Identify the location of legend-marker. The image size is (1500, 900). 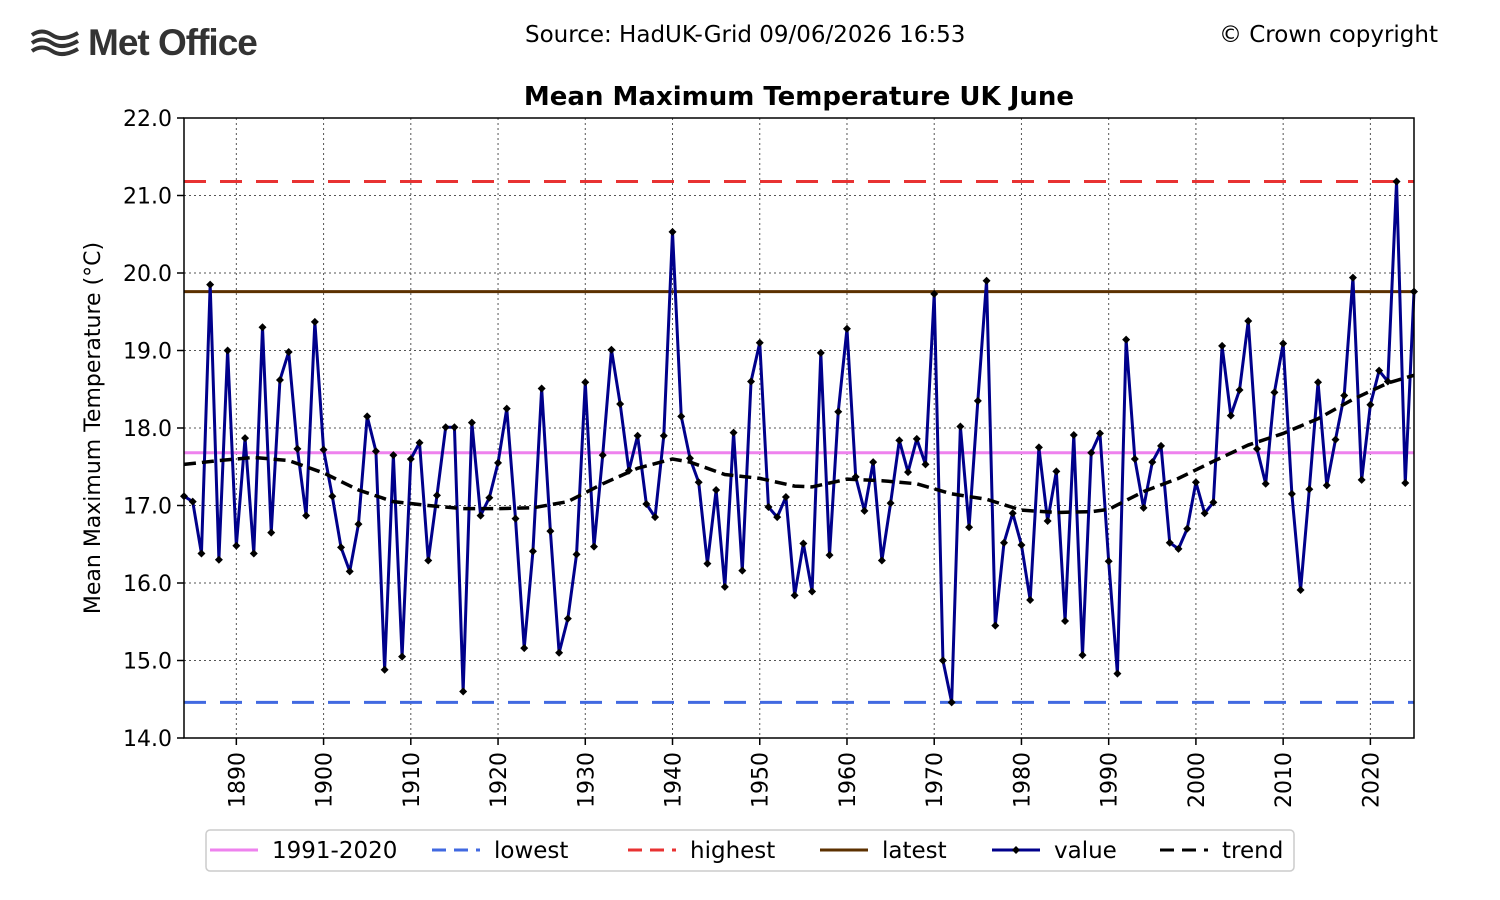
(1016, 850).